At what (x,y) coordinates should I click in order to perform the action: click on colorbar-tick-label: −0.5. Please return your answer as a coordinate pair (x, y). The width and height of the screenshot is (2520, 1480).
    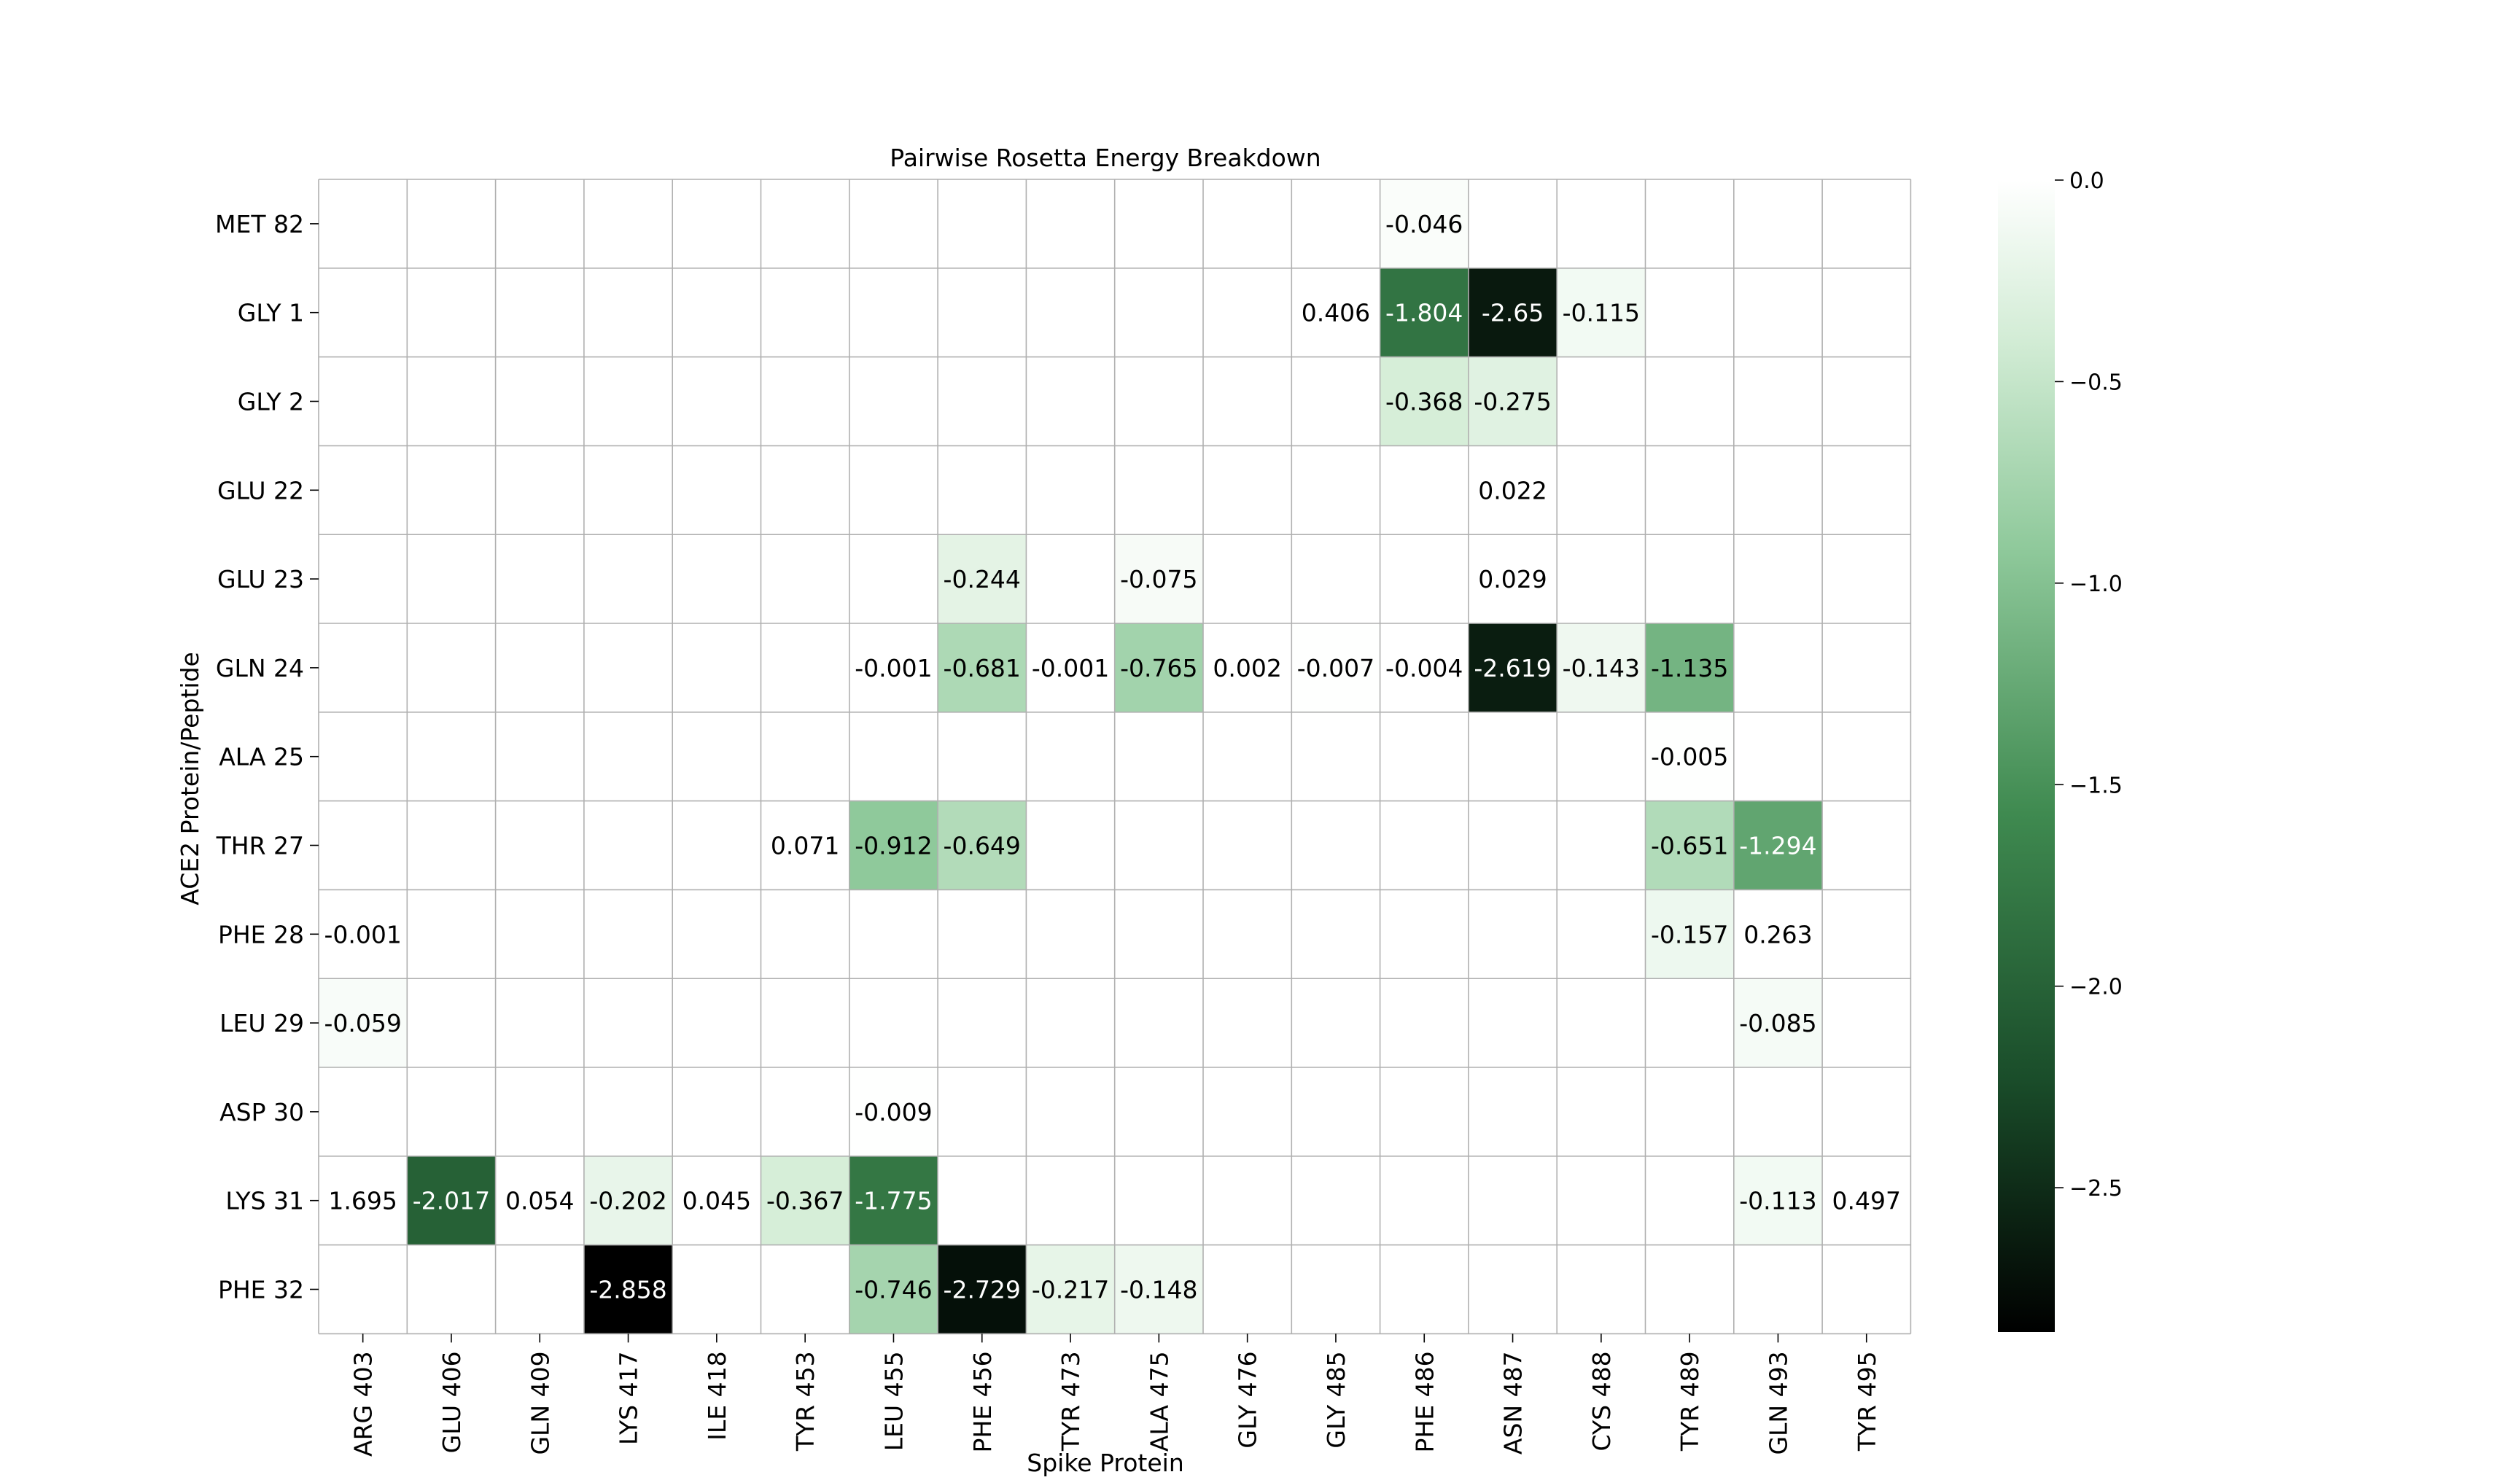
    Looking at the image, I should click on (2096, 383).